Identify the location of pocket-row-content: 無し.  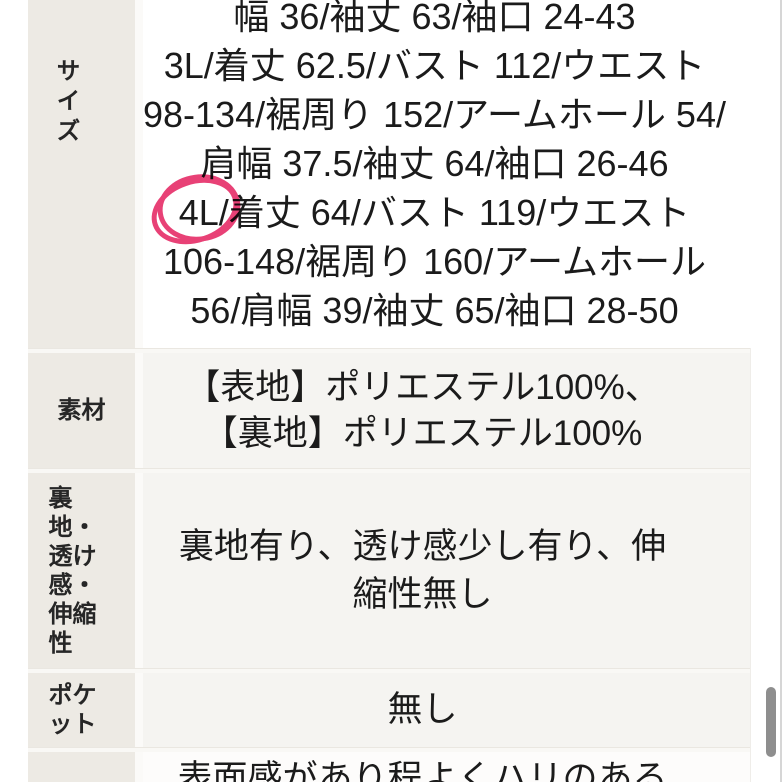
(446, 710).